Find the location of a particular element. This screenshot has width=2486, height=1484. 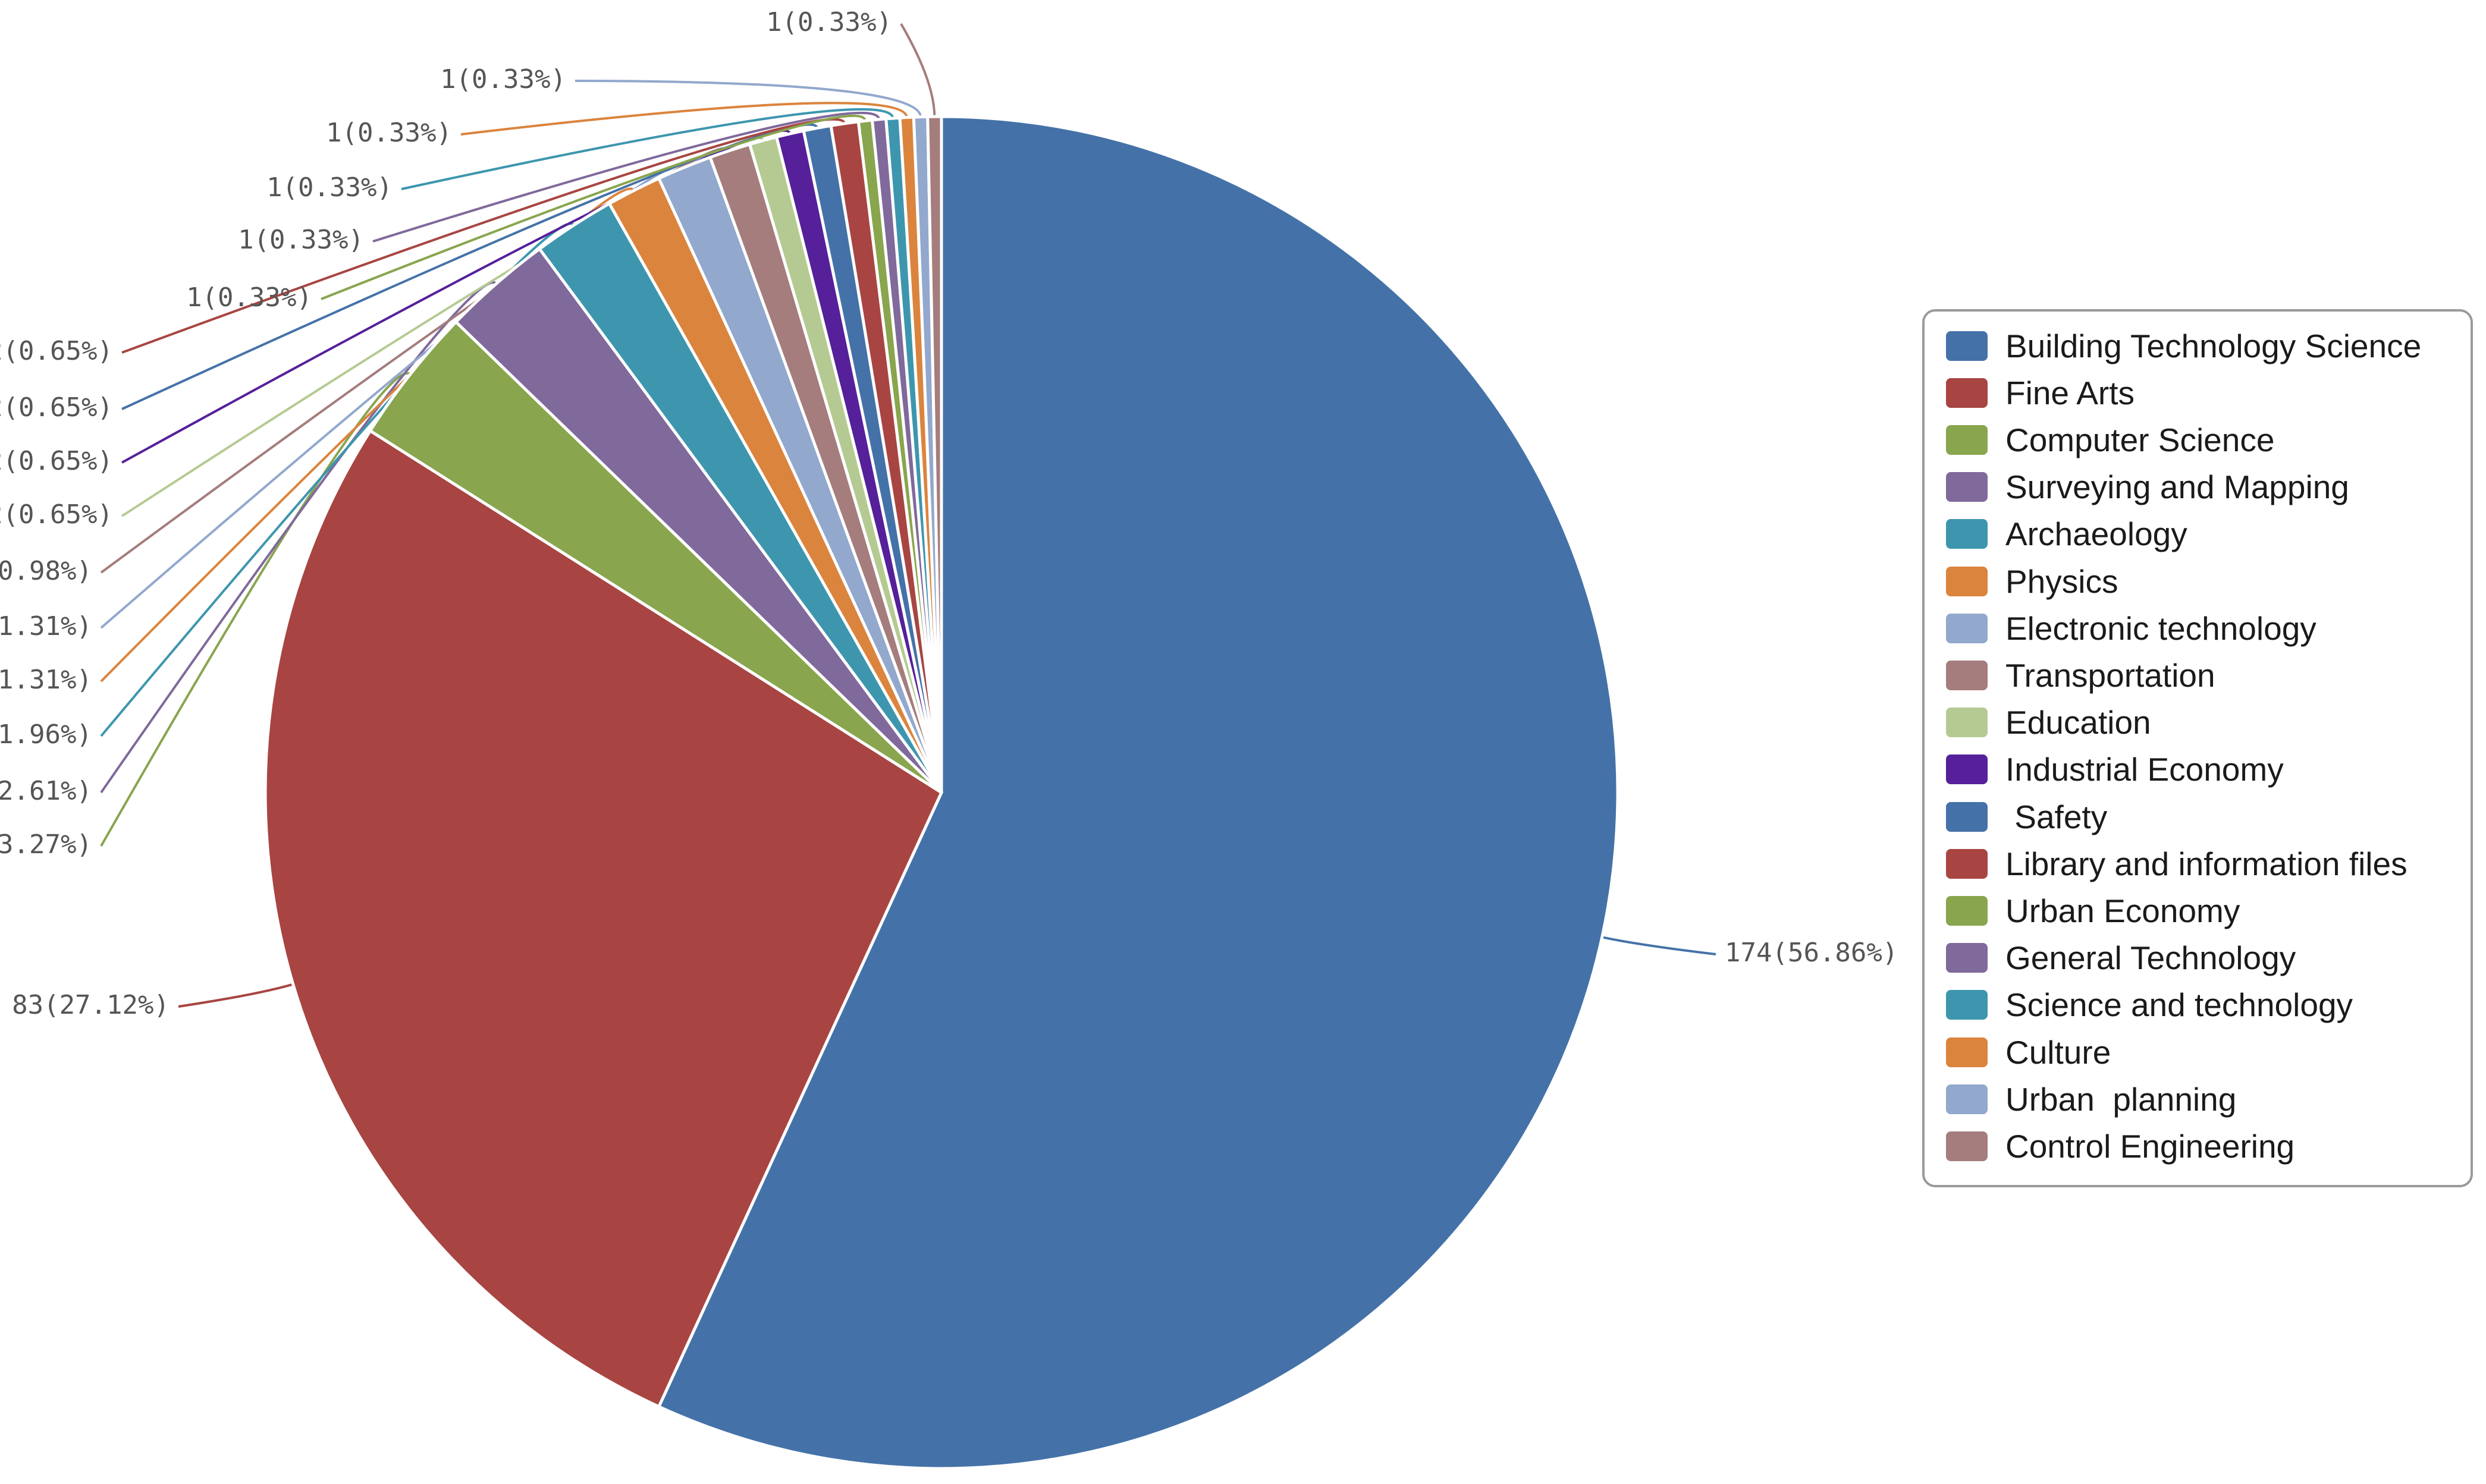

legend-item: Control Engineering is located at coordinates (2120, 1146).